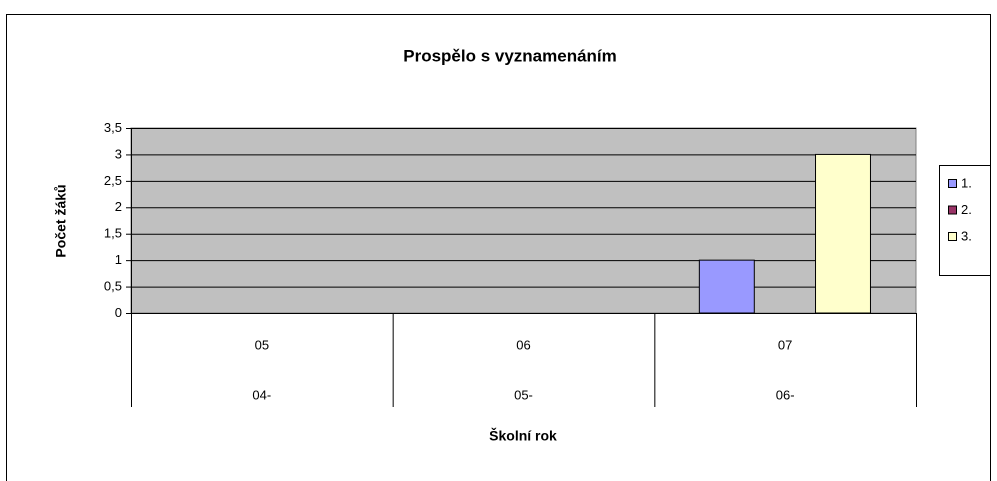 This screenshot has height=481, width=997. What do you see at coordinates (113, 180) in the screenshot?
I see `y-tick-label: 2,5` at bounding box center [113, 180].